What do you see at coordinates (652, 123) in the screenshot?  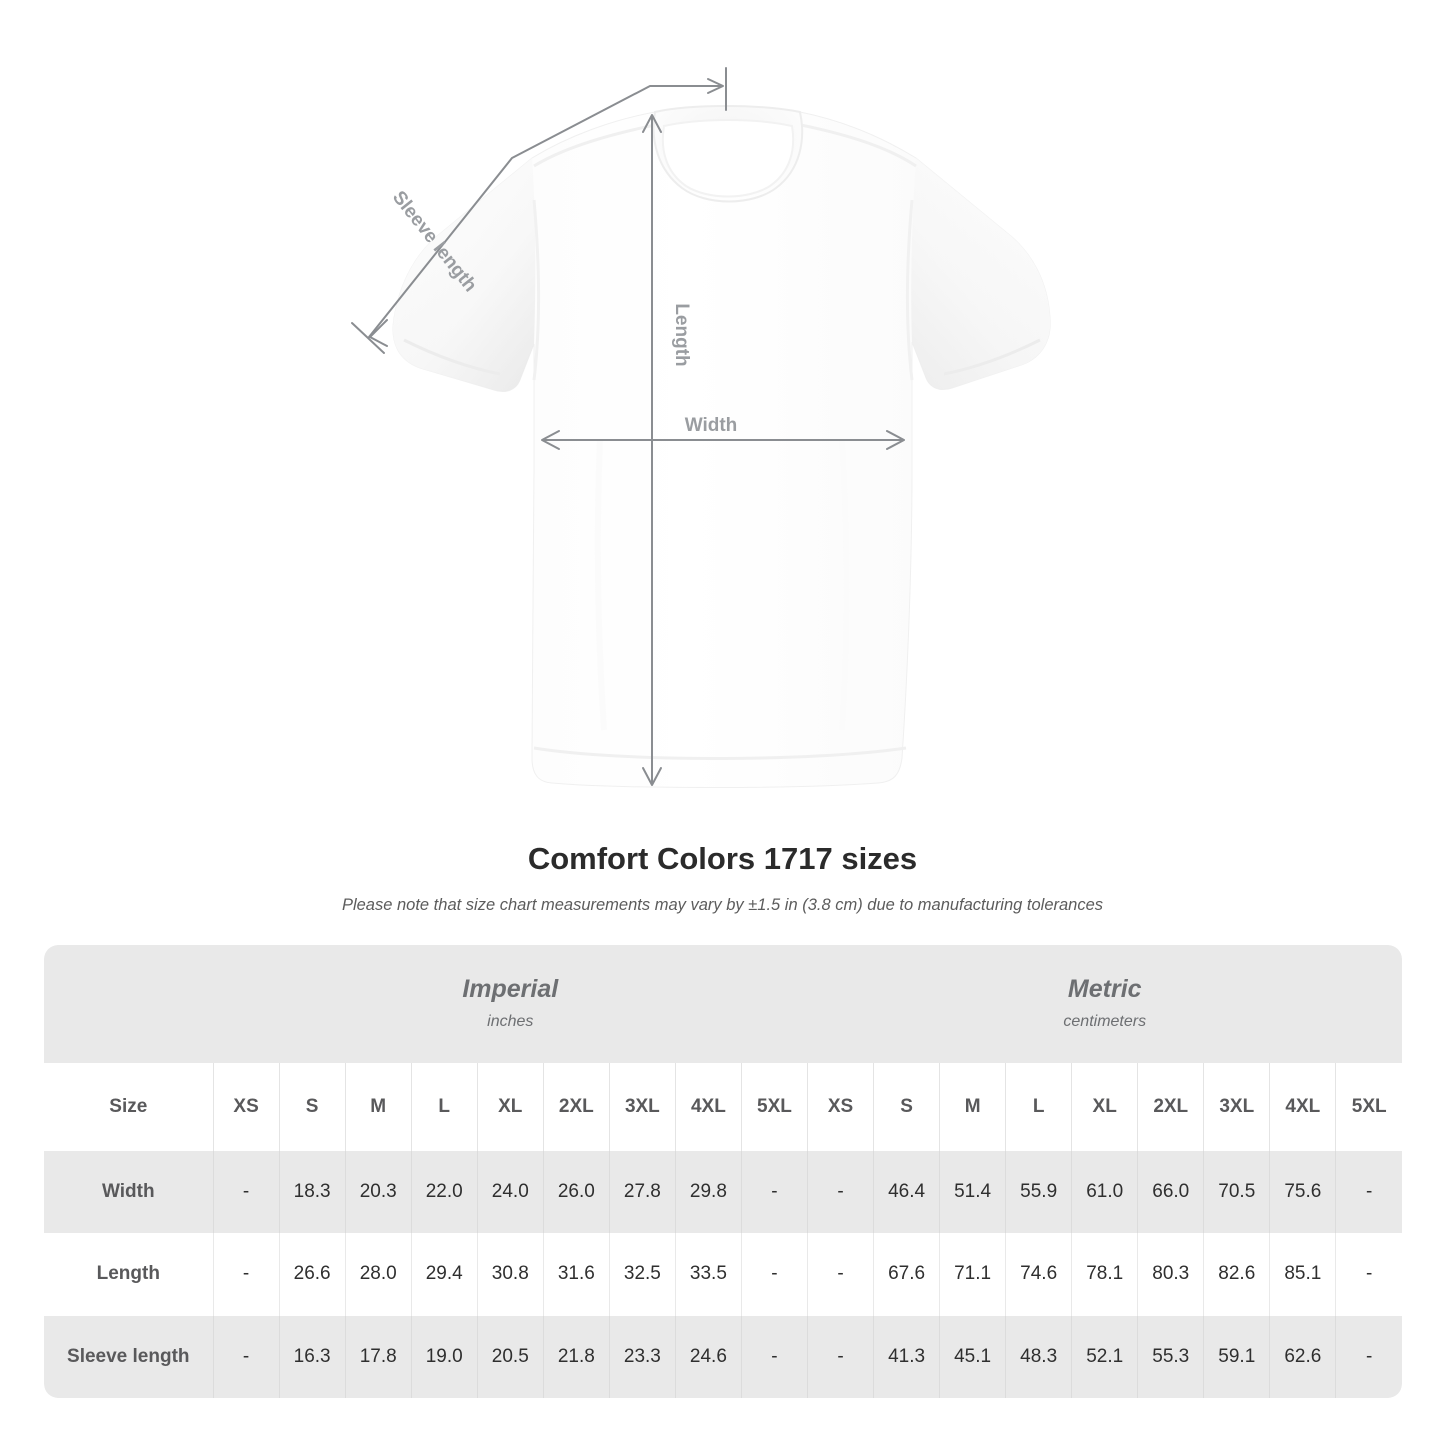 I see `length-arrowhead-top` at bounding box center [652, 123].